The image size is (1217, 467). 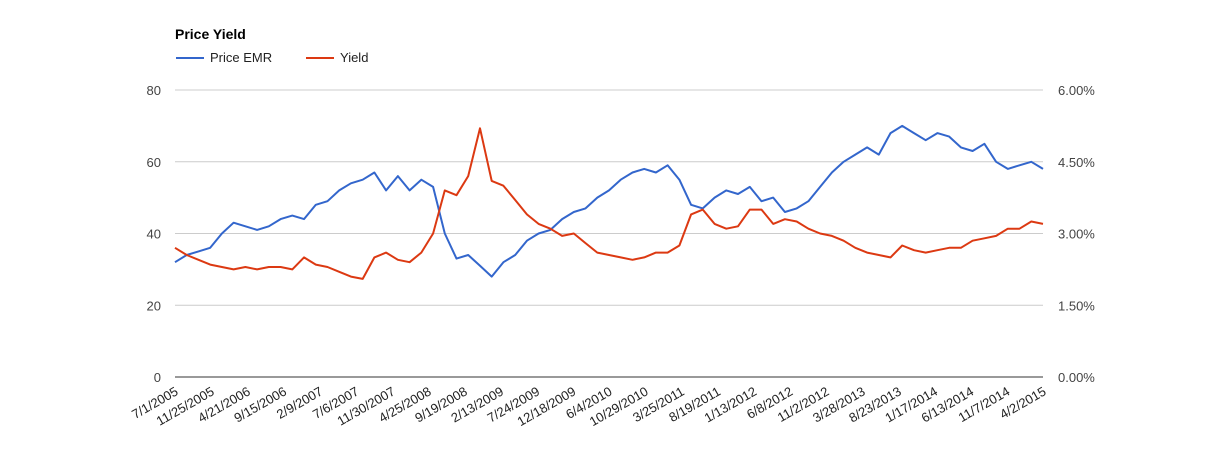 I want to click on y-axis-left: 0 20 40 60 80, so click(x=154, y=234).